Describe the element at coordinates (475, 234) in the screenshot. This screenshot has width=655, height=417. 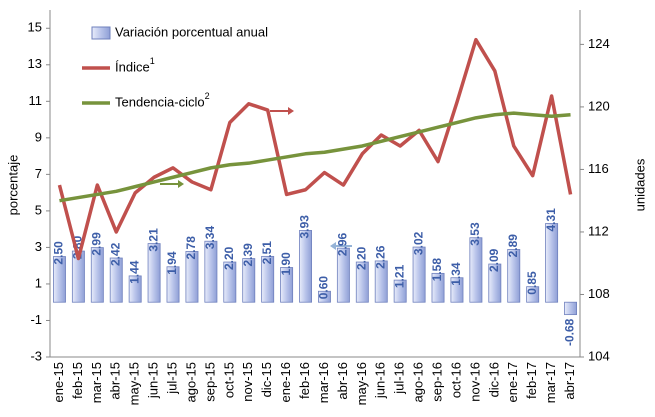
I see `data-label: 3.53` at that location.